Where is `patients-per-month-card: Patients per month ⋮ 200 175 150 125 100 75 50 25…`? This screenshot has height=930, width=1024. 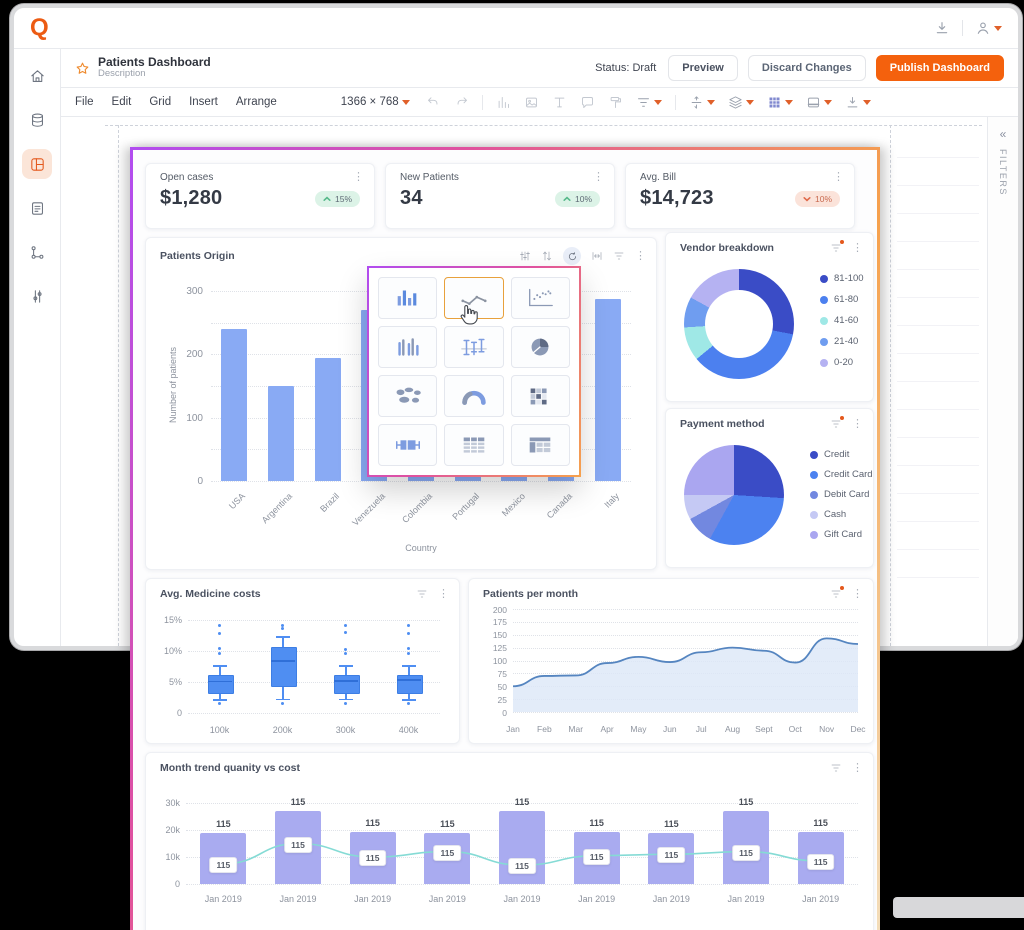 patients-per-month-card: Patients per month ⋮ 200 175 150 125 100 75 50 25… is located at coordinates (671, 661).